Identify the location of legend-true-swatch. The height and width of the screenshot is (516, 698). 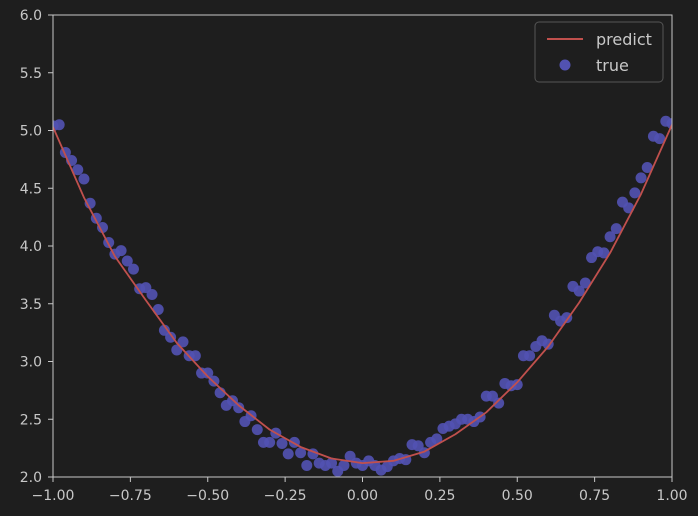
(565, 65).